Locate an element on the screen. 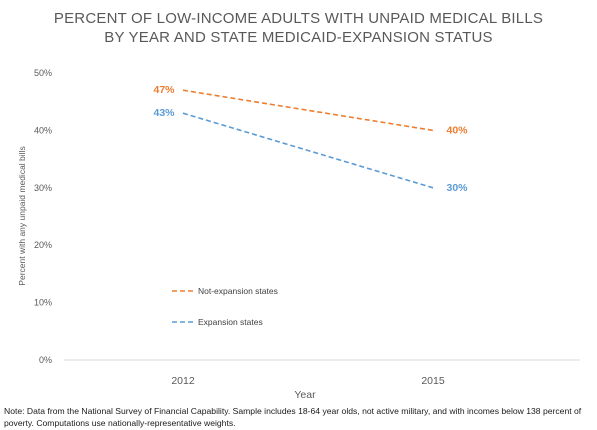  y-tick-label: 0% is located at coordinates (45, 360).